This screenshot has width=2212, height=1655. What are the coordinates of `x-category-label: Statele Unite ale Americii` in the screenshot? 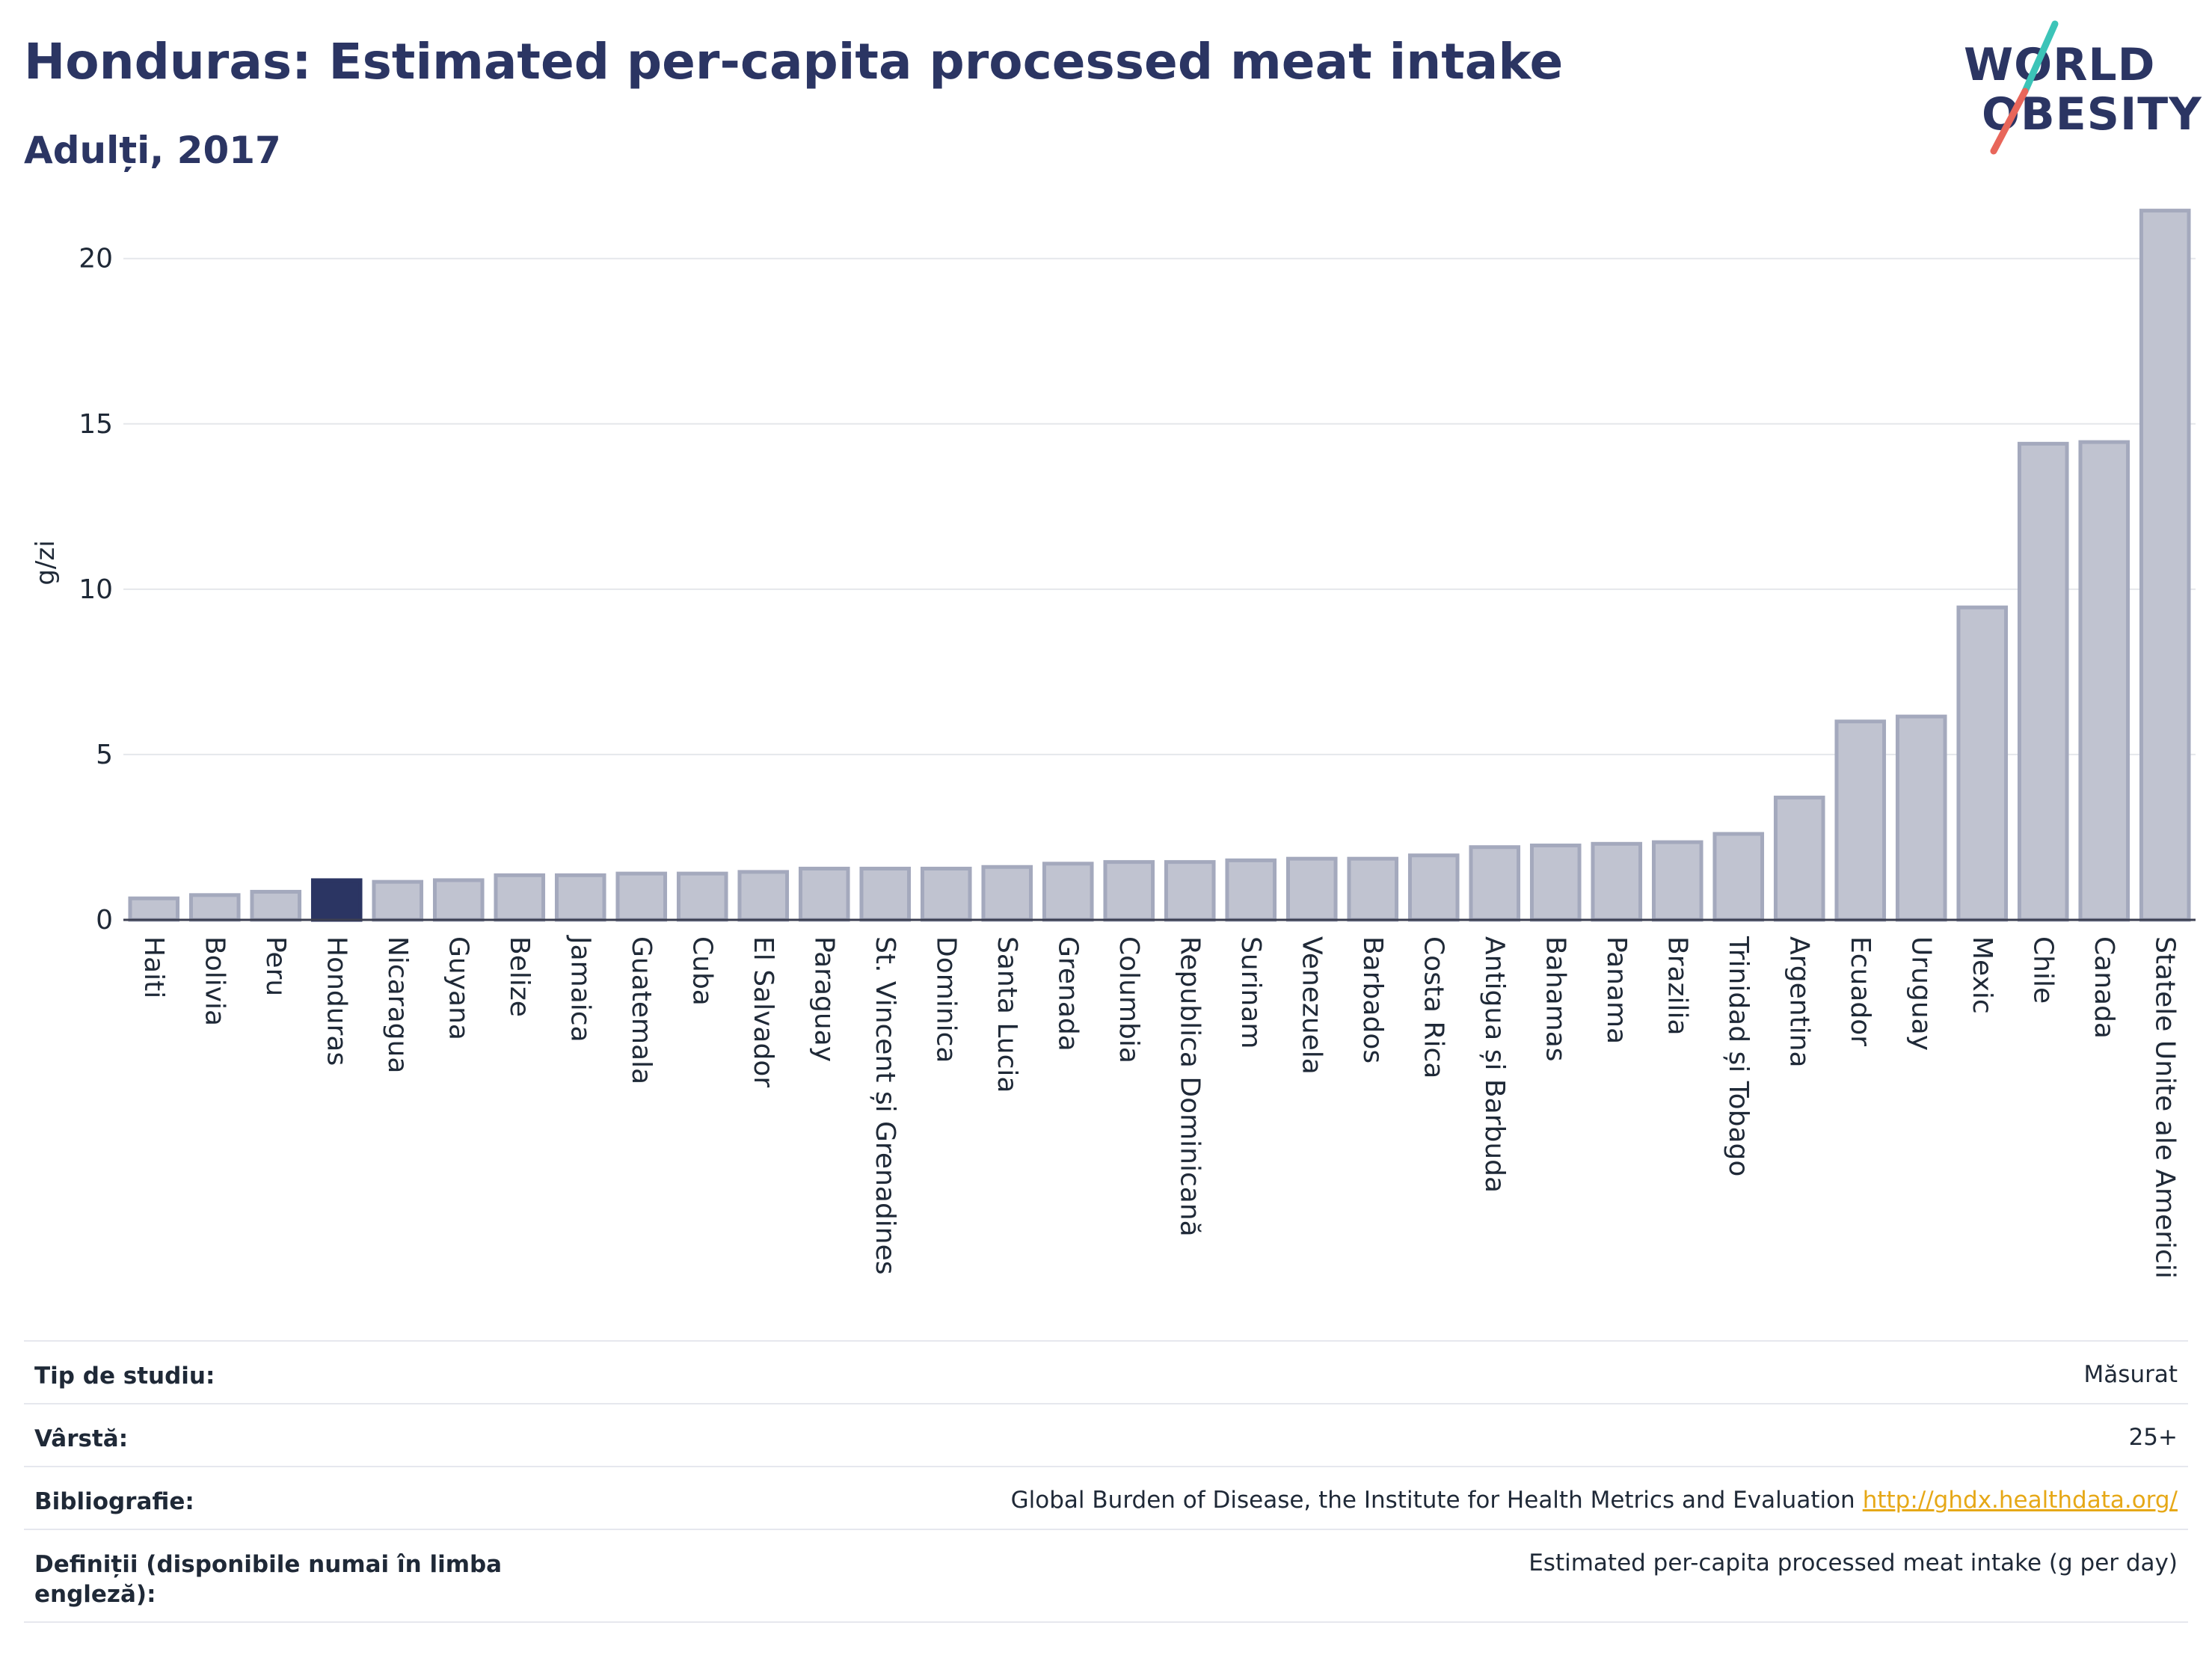 It's located at (2164, 1107).